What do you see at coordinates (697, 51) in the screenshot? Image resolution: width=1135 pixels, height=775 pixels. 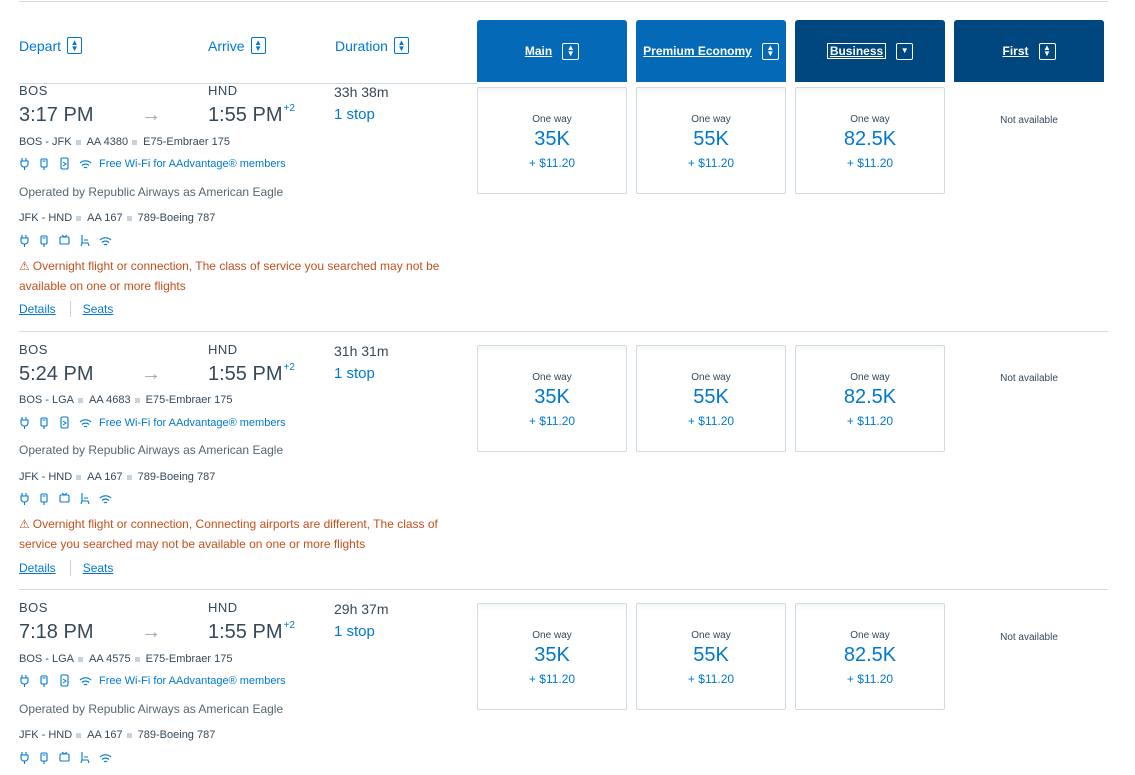 I see `tab-premium-economy-label: Premium Economy` at bounding box center [697, 51].